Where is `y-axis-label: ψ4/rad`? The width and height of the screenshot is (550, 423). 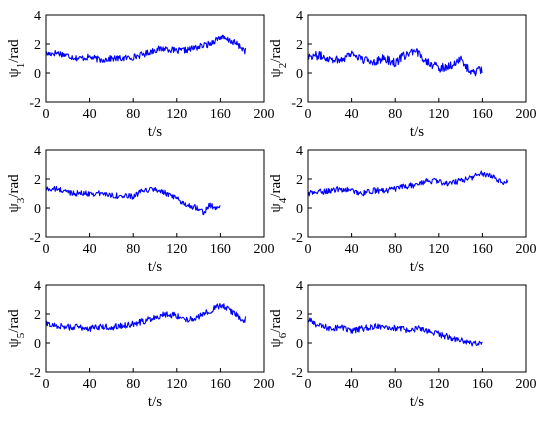
y-axis-label: ψ4/rad is located at coordinates (278, 193).